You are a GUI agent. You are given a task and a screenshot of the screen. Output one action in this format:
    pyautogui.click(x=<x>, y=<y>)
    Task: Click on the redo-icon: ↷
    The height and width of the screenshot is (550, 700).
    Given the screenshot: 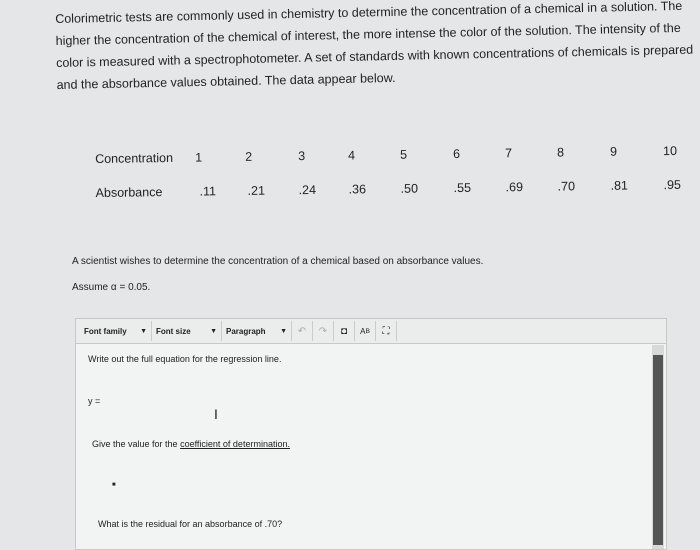 What is the action you would take?
    pyautogui.click(x=323, y=331)
    